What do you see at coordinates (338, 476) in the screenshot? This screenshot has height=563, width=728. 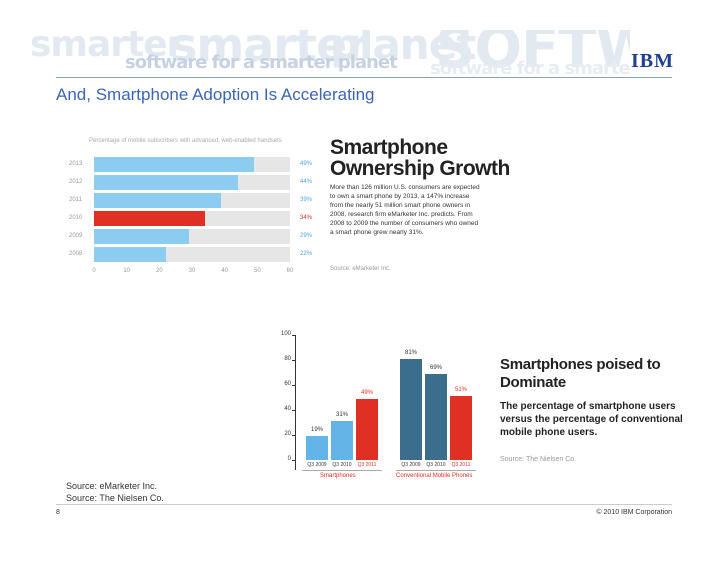 I see `group-label: Smartphones` at bounding box center [338, 476].